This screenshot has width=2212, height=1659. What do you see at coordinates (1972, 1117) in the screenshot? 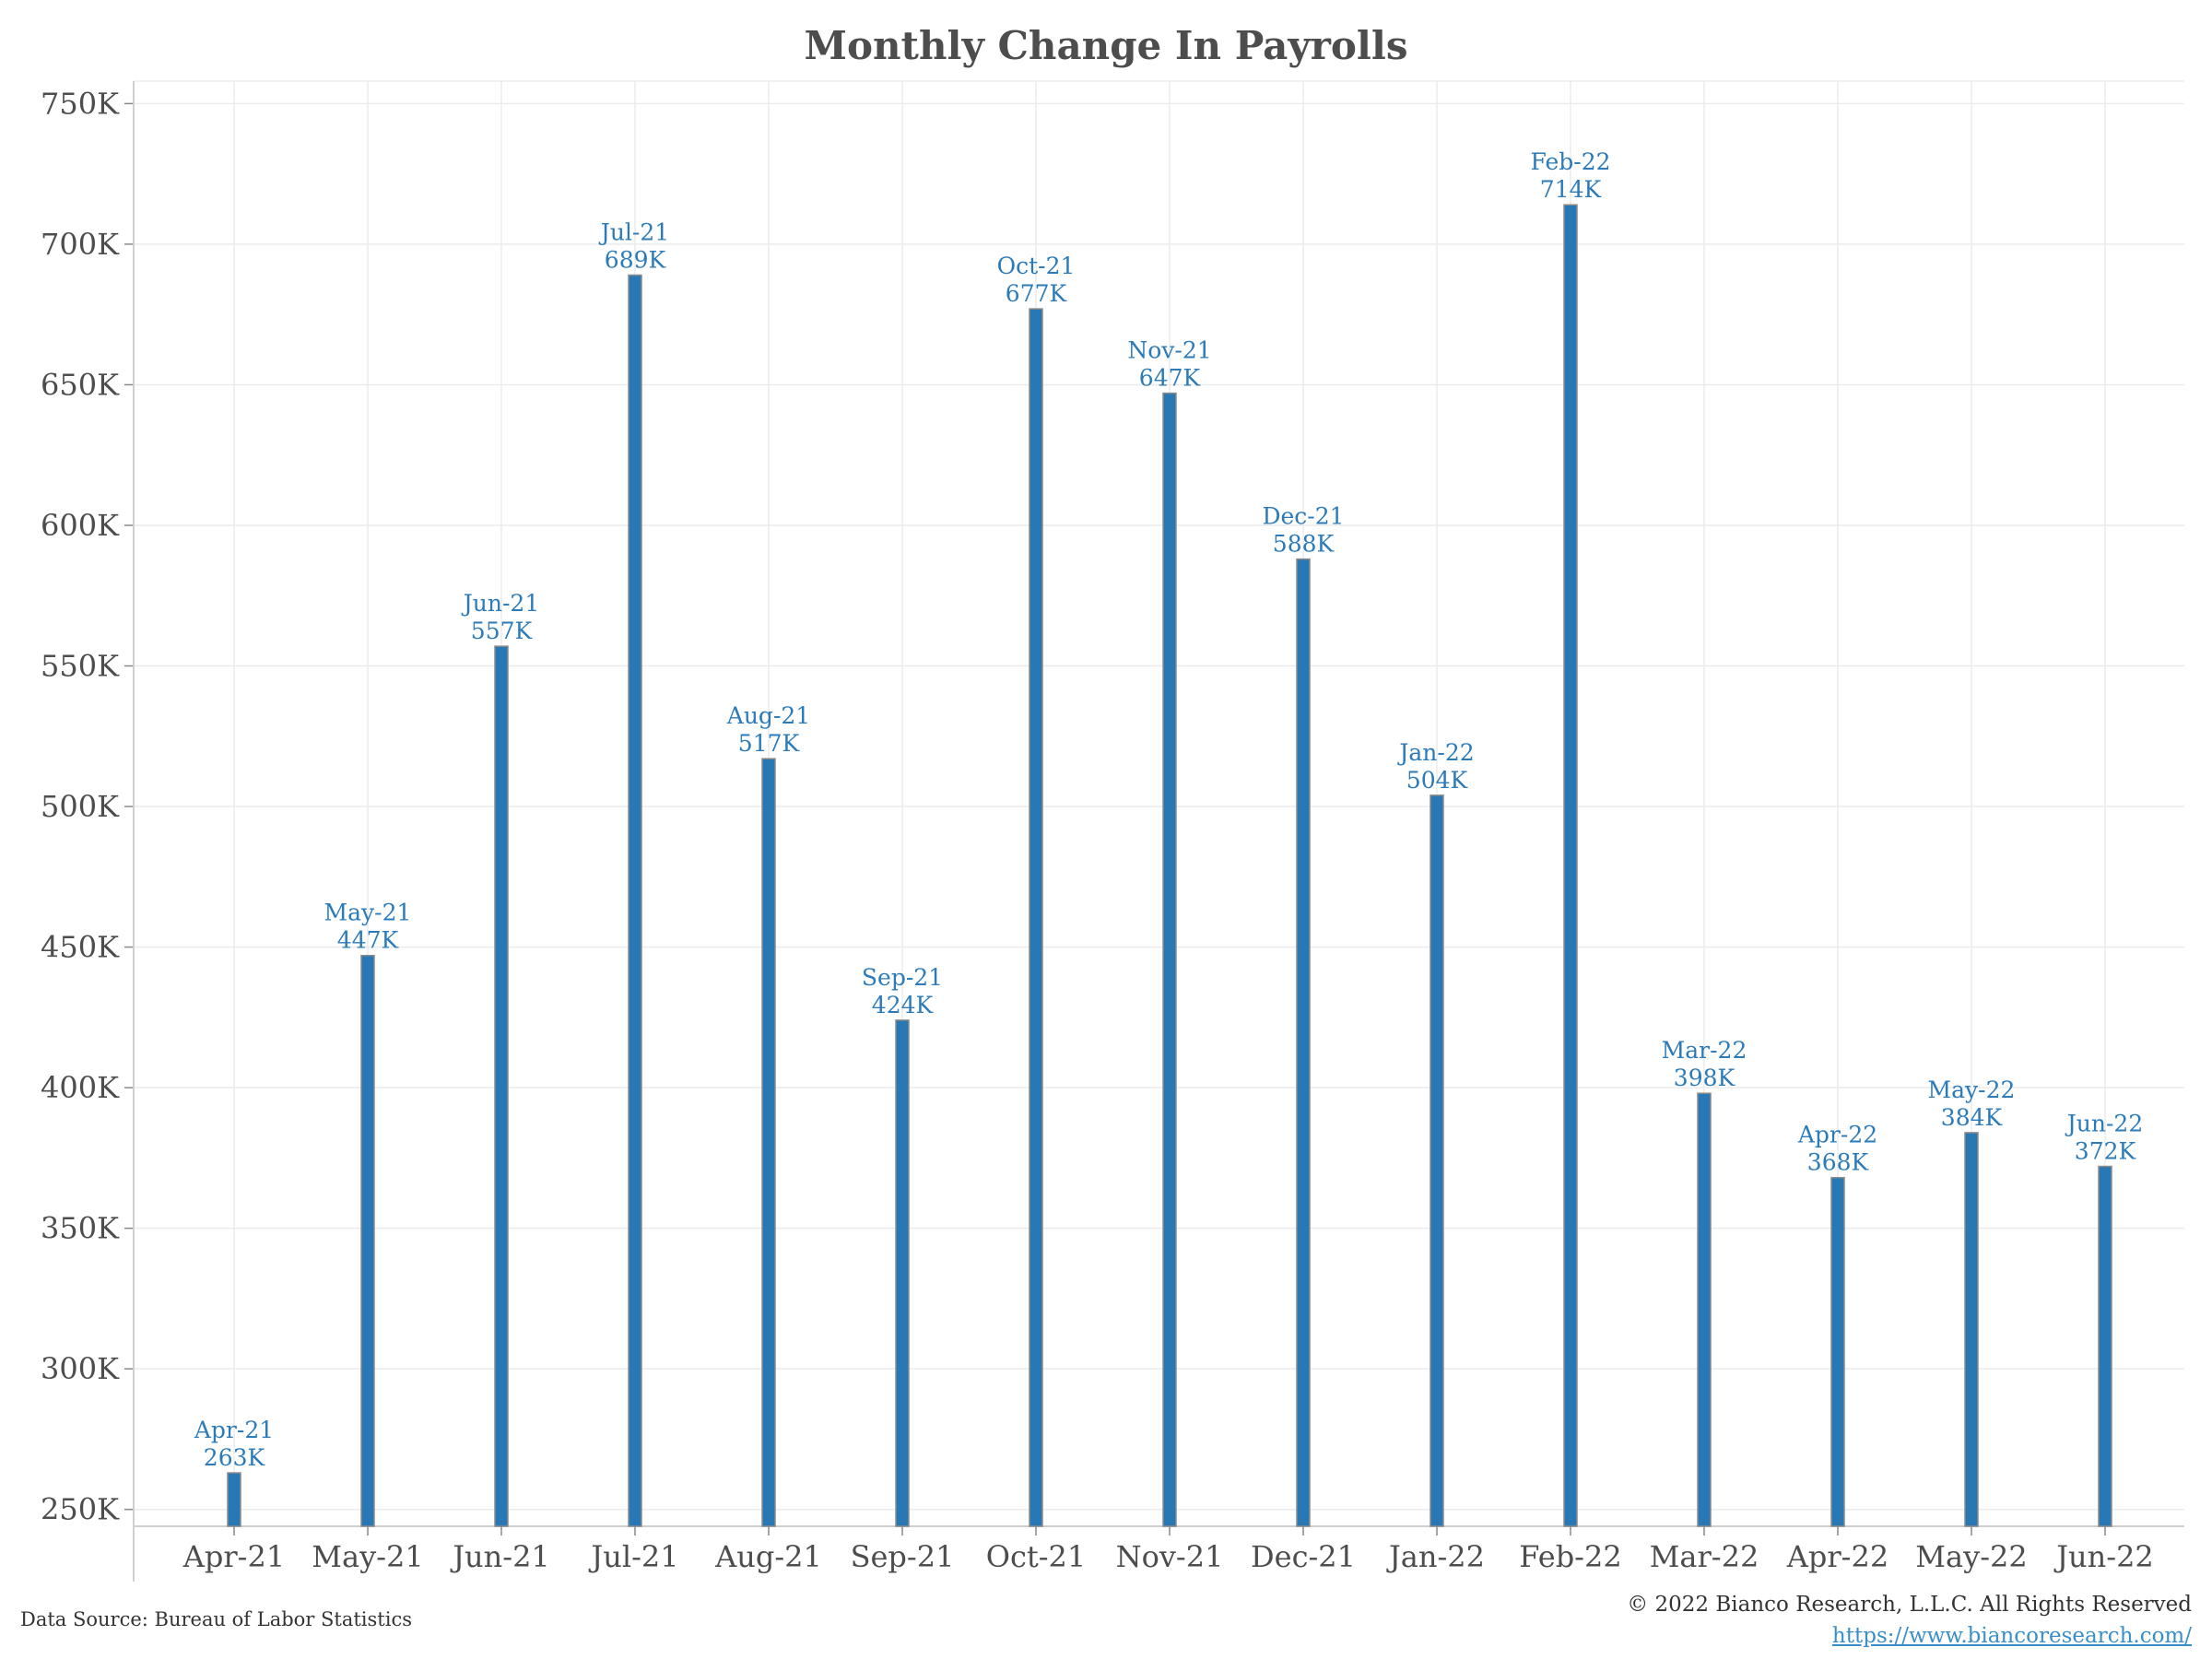
I see `bar-value-label: 384K` at bounding box center [1972, 1117].